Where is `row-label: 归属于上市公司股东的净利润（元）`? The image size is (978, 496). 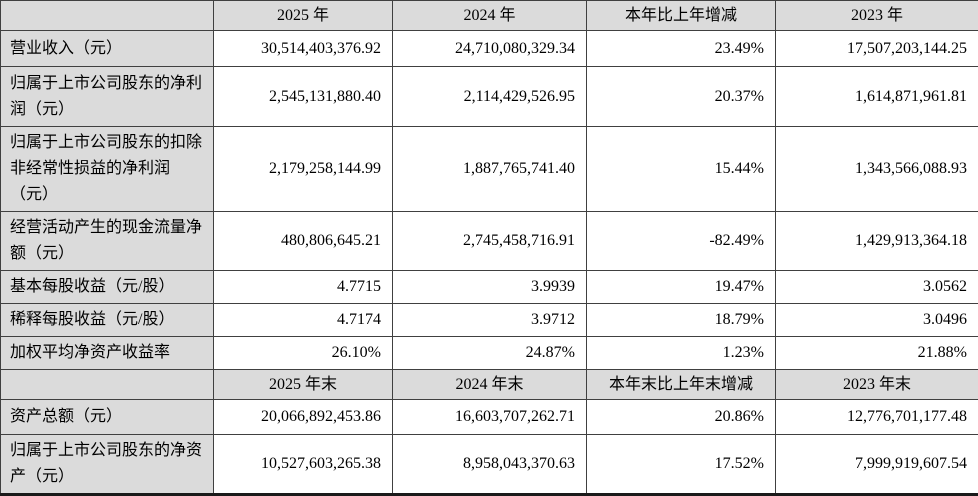
row-label: 归属于上市公司股东的净利润（元） is located at coordinates (107, 97).